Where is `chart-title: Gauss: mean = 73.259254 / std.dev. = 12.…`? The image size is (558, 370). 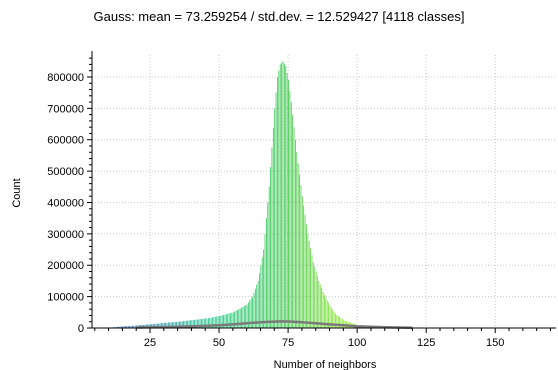 chart-title: Gauss: mean = 73.259254 / std.dev. = 12.… is located at coordinates (279, 16).